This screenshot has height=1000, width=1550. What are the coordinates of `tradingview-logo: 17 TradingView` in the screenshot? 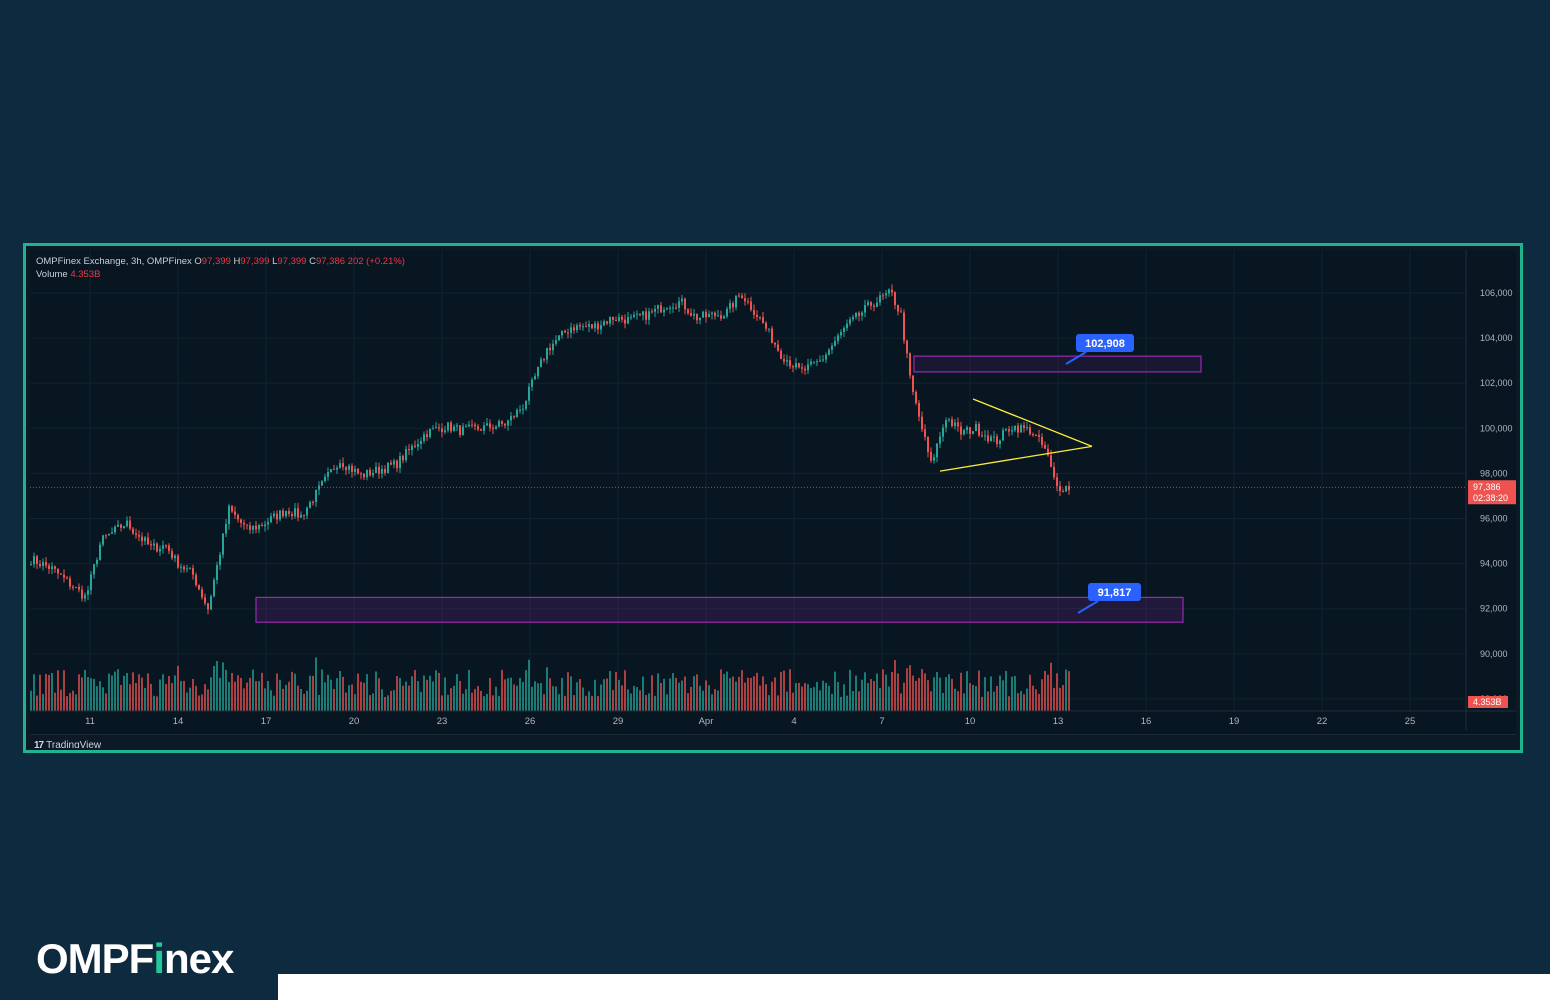 It's located at (67, 744).